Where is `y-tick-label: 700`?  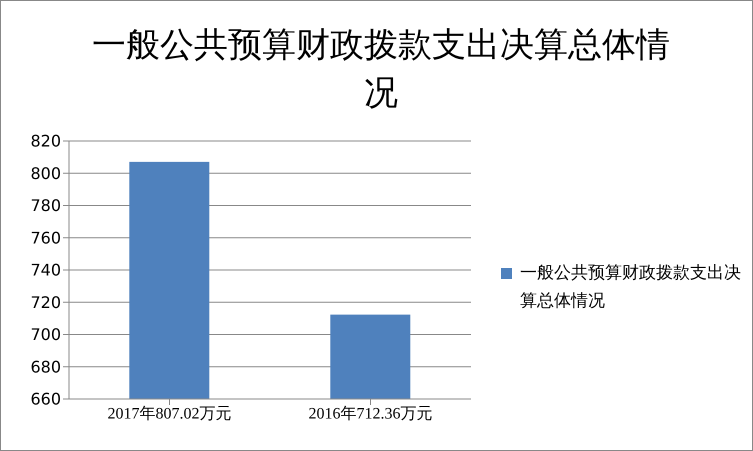 y-tick-label: 700 is located at coordinates (45, 334).